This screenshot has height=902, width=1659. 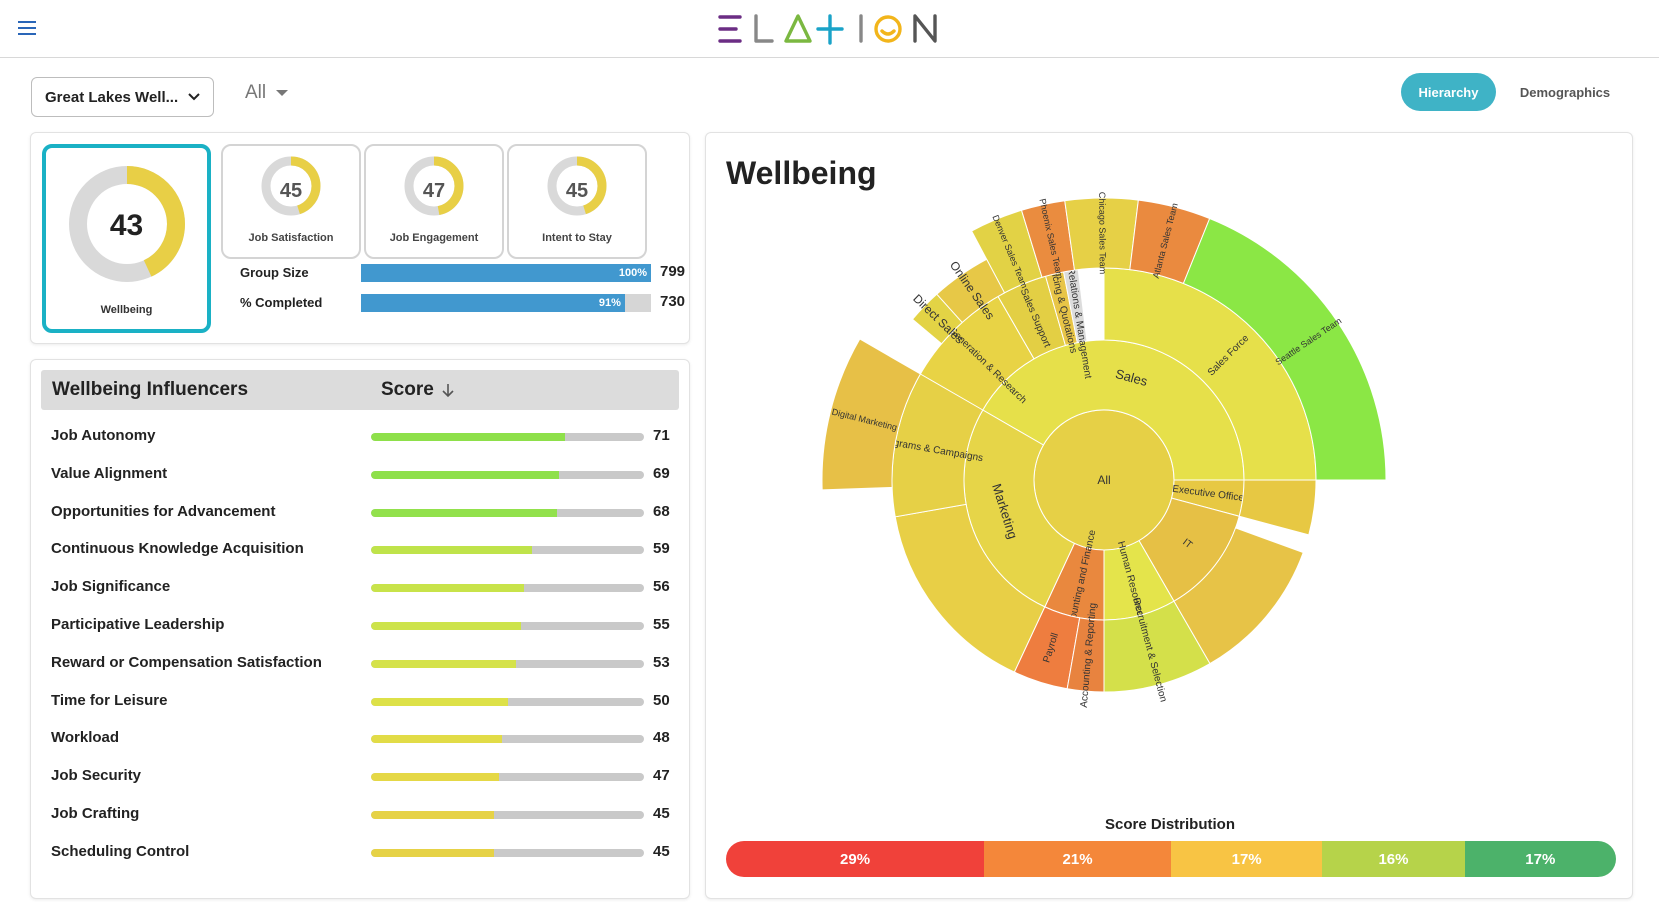 I want to click on job-engagement-tile: 47 Job Engagement, so click(x=434, y=201).